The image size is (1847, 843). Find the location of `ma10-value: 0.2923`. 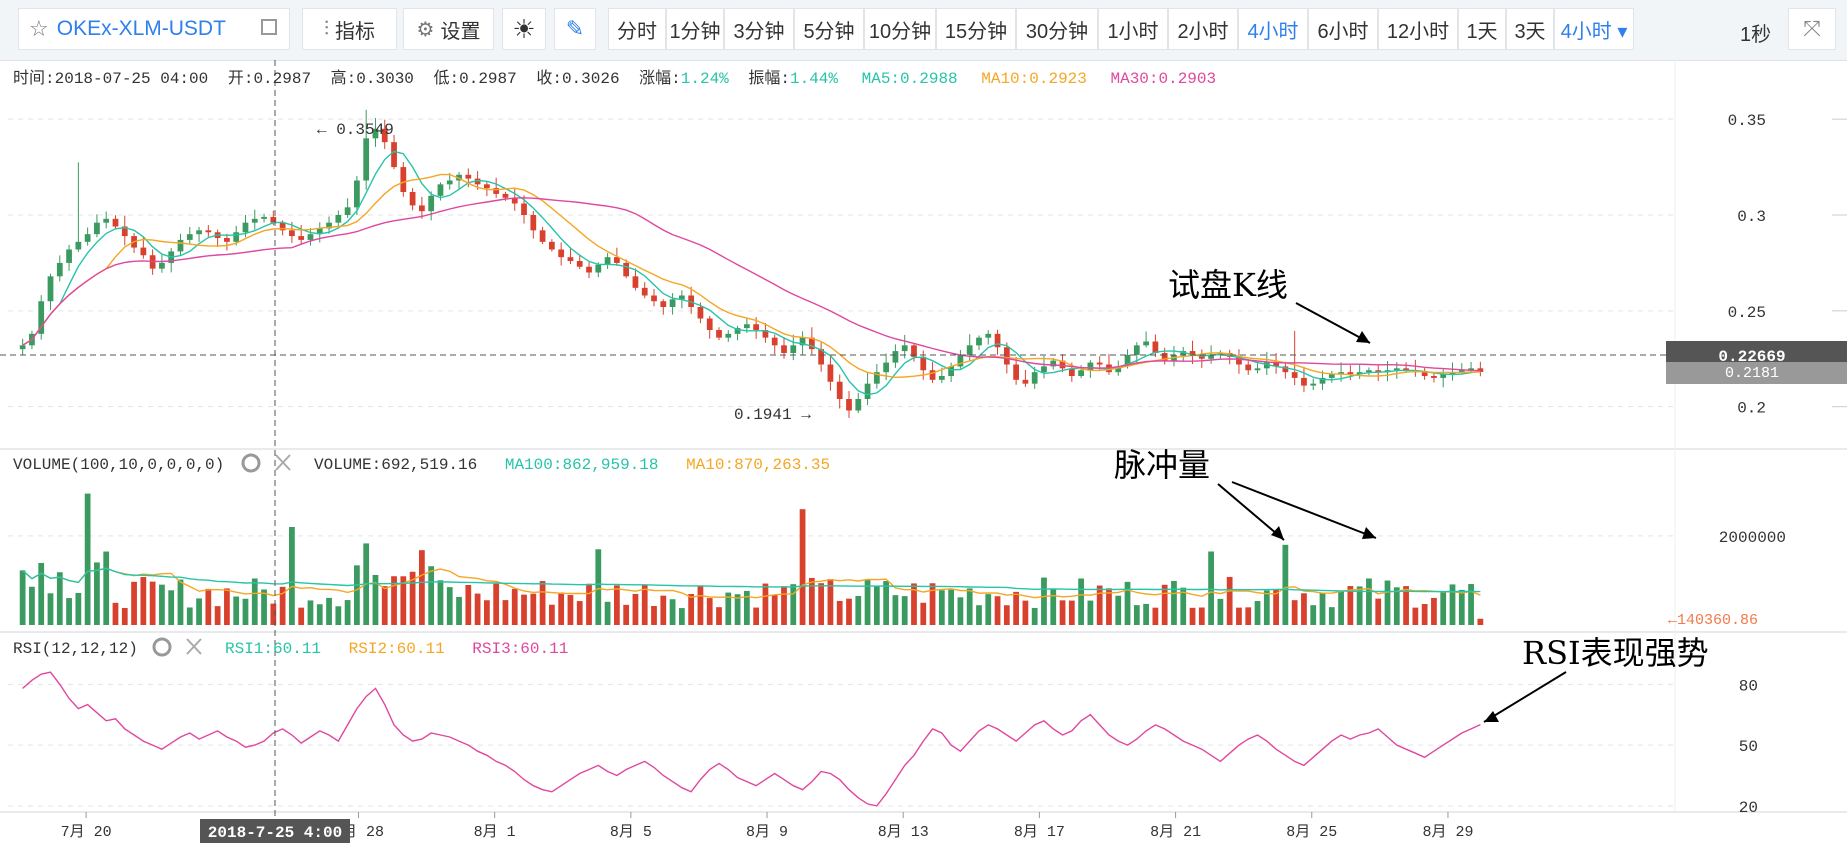

ma10-value: 0.2923 is located at coordinates (1058, 79).